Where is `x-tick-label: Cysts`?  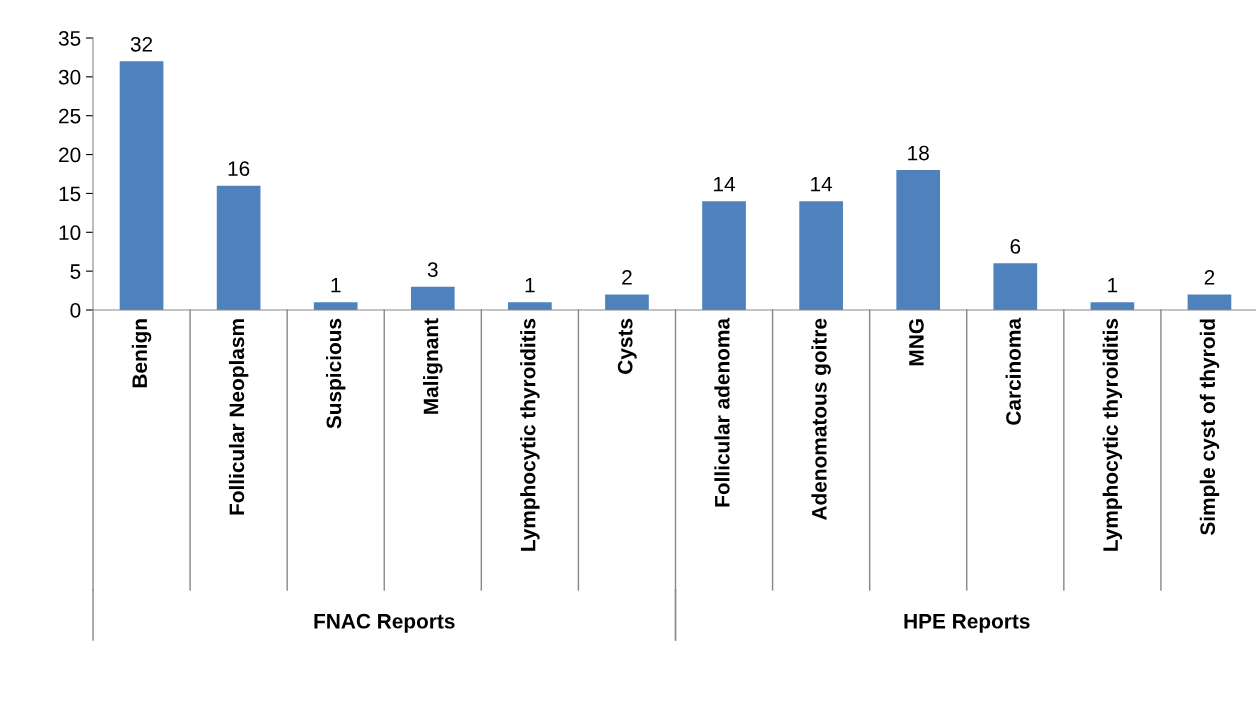
x-tick-label: Cysts is located at coordinates (627, 346).